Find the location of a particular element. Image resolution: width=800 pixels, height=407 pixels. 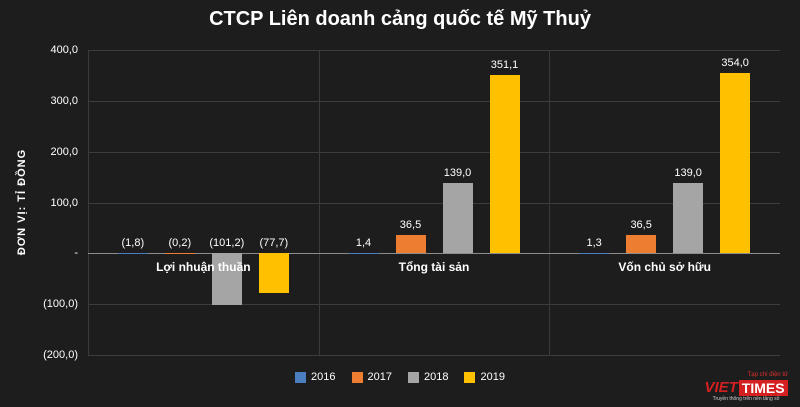

data-label-2019-category-1: (77,7) is located at coordinates (274, 243).